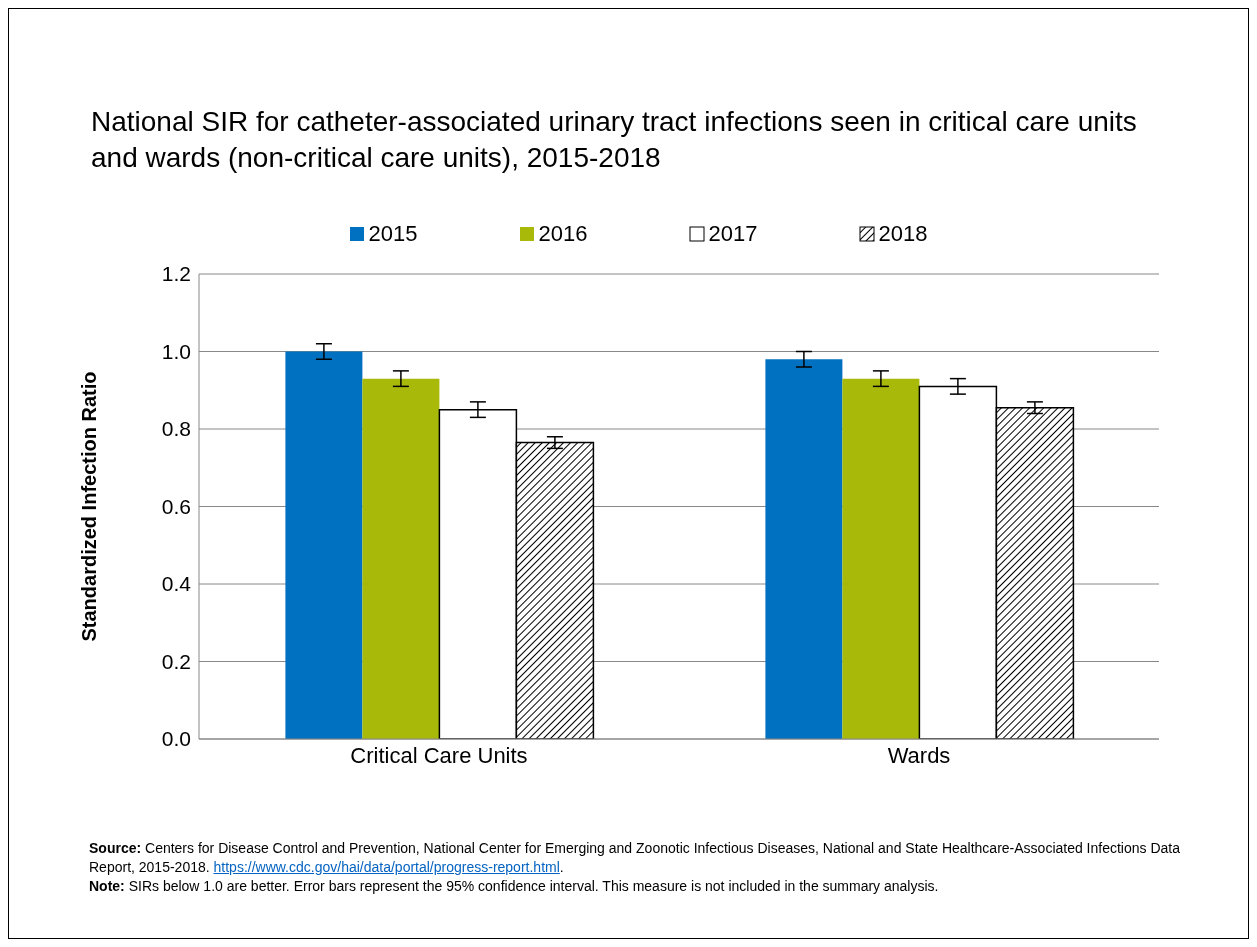 The image size is (1257, 947). What do you see at coordinates (903, 234) in the screenshot?
I see `legend-label: 2018` at bounding box center [903, 234].